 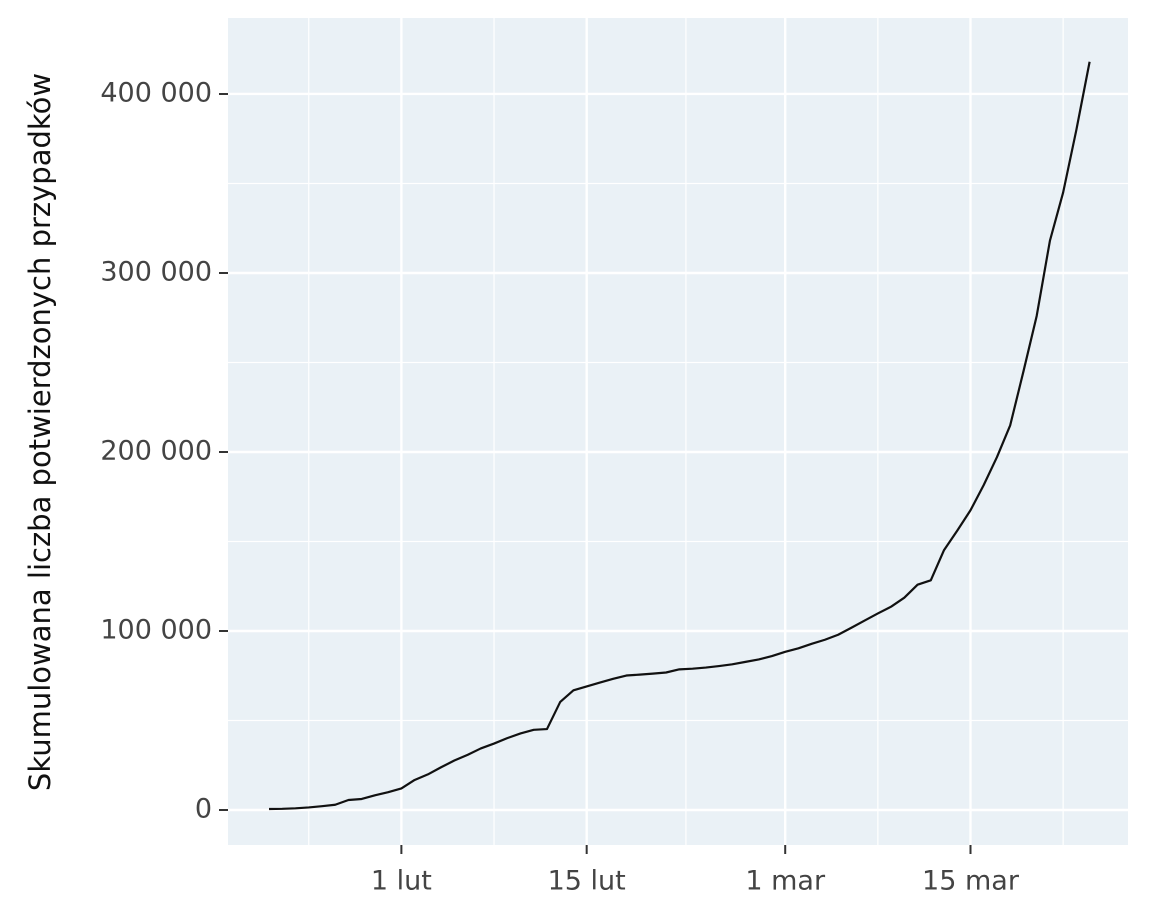 What do you see at coordinates (971, 881) in the screenshot?
I see `x-tick-label: 15 mar` at bounding box center [971, 881].